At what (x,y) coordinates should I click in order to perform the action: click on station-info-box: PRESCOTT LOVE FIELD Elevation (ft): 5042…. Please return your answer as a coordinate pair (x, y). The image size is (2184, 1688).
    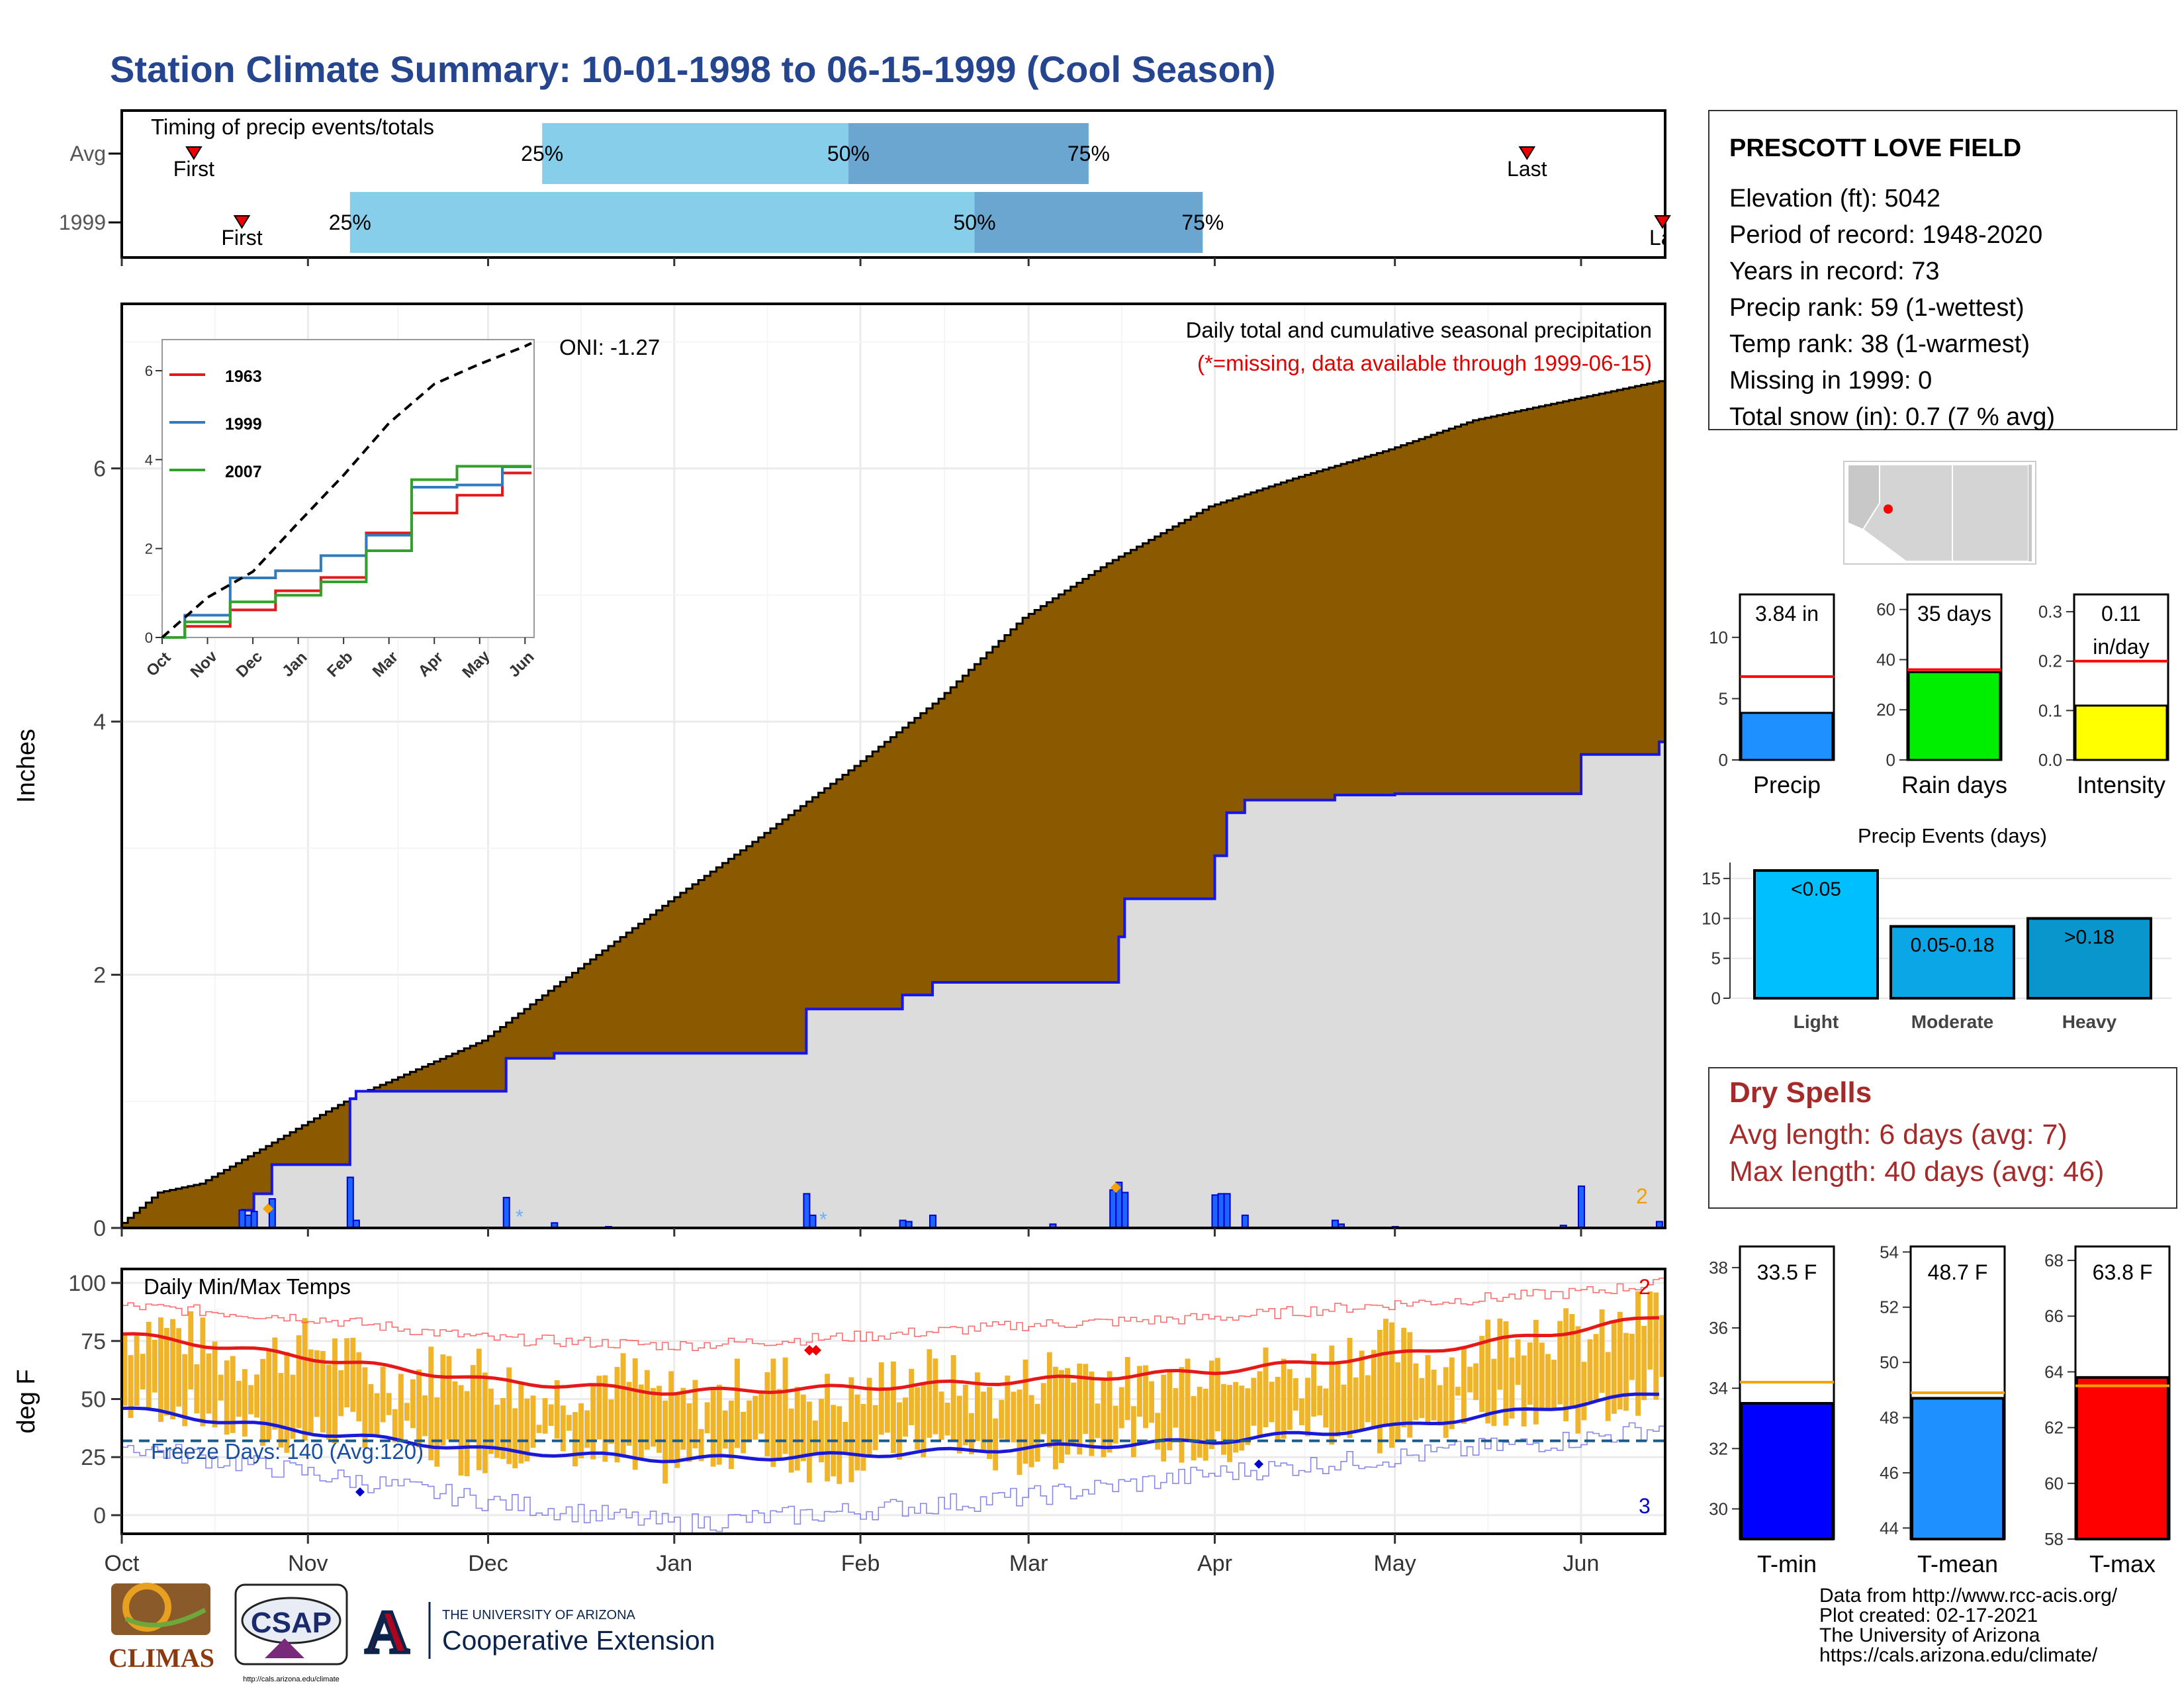
    Looking at the image, I should click on (1942, 270).